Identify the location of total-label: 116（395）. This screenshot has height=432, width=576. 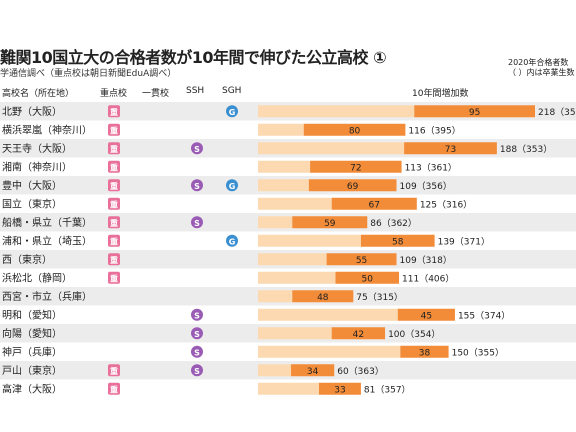
(434, 130).